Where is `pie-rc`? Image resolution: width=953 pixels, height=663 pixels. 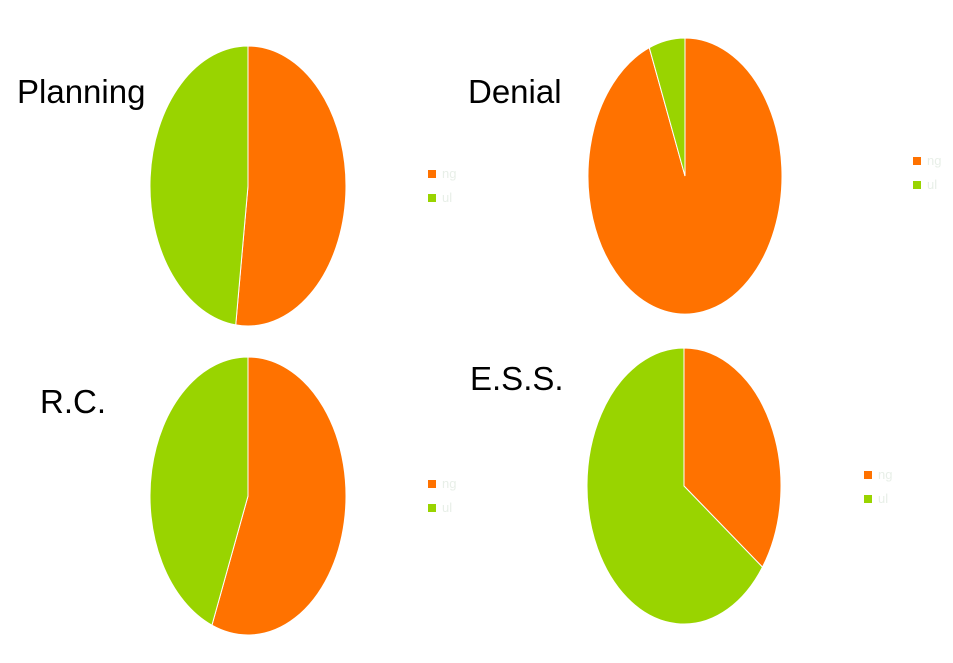 pie-rc is located at coordinates (248, 496).